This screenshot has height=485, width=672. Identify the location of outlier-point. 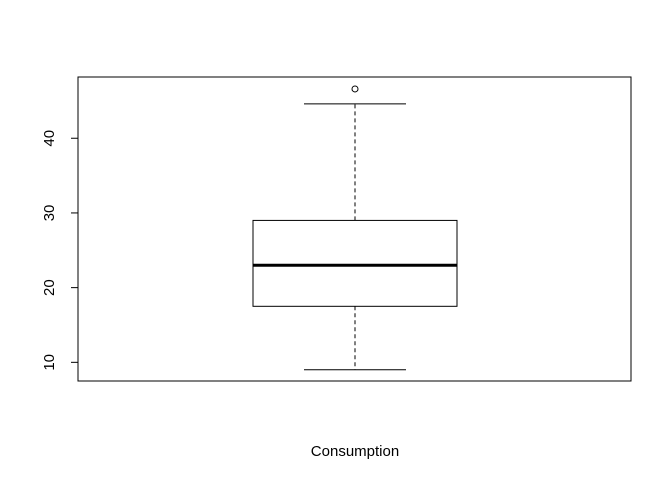
(355, 89).